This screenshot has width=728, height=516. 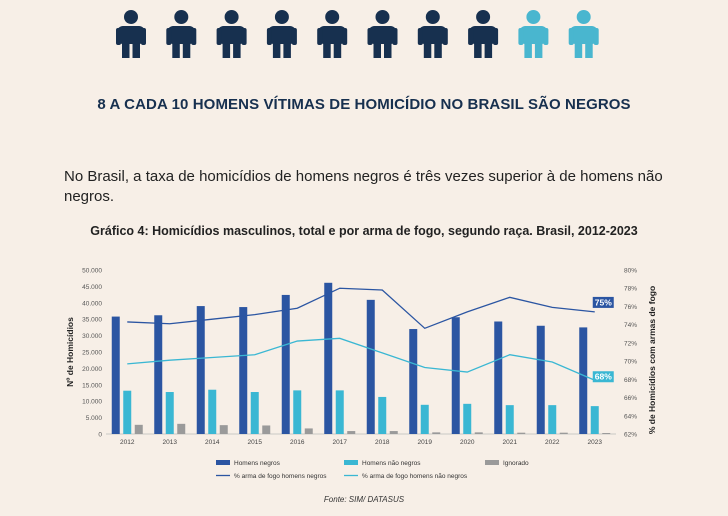 What do you see at coordinates (630, 362) in the screenshot?
I see `y2-tick-label: 70%` at bounding box center [630, 362].